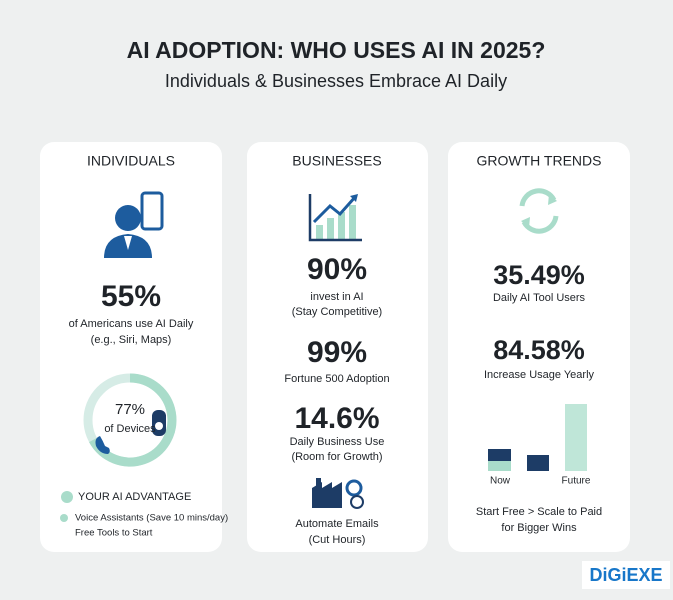 The height and width of the screenshot is (600, 673). I want to click on bar-label: Now, so click(500, 481).